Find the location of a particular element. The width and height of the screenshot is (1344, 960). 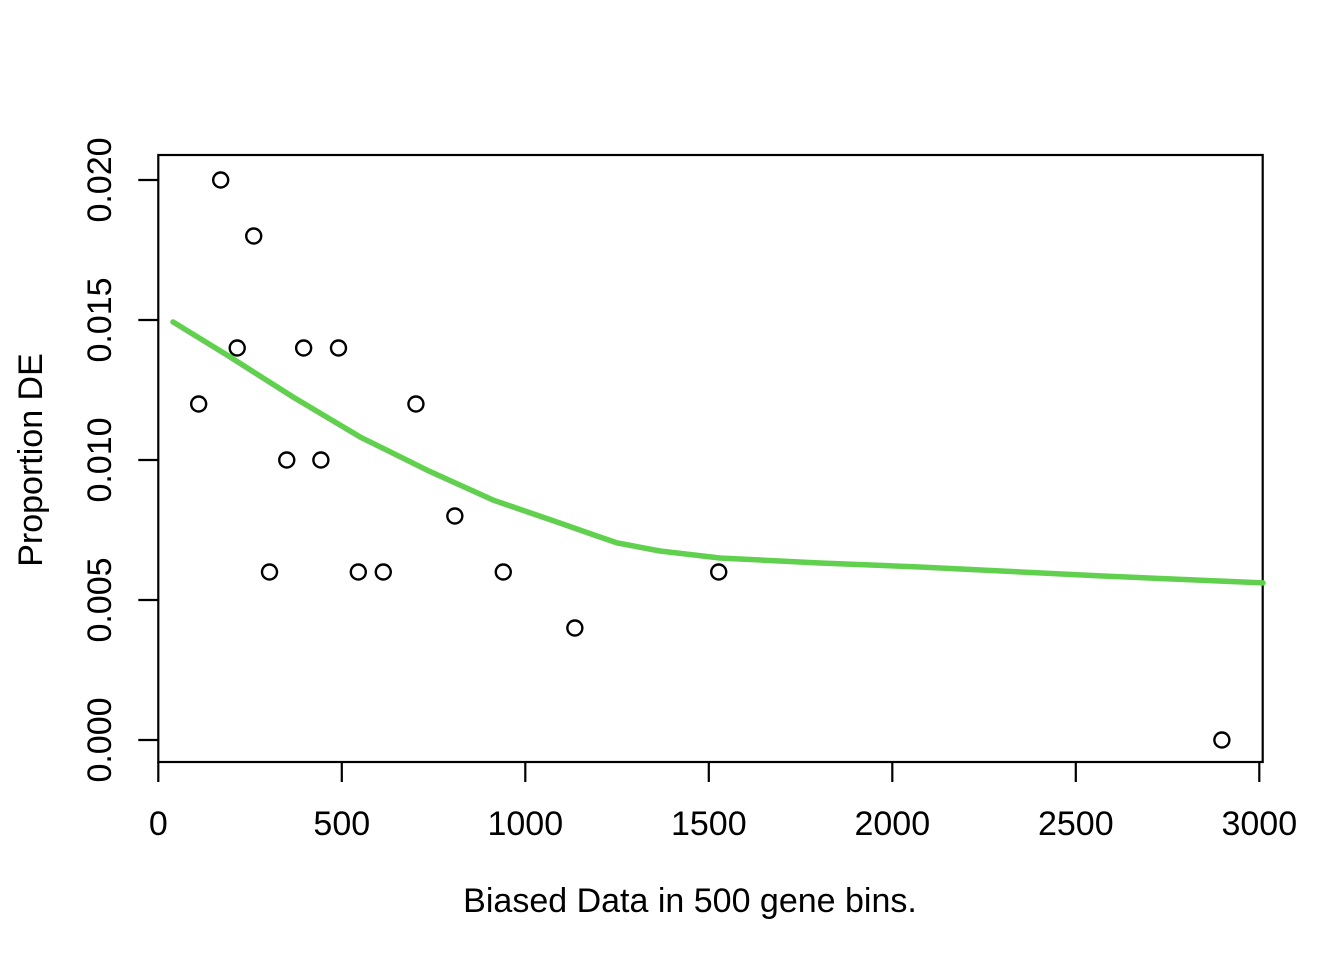

x-tick-label: 1000 is located at coordinates (525, 824).